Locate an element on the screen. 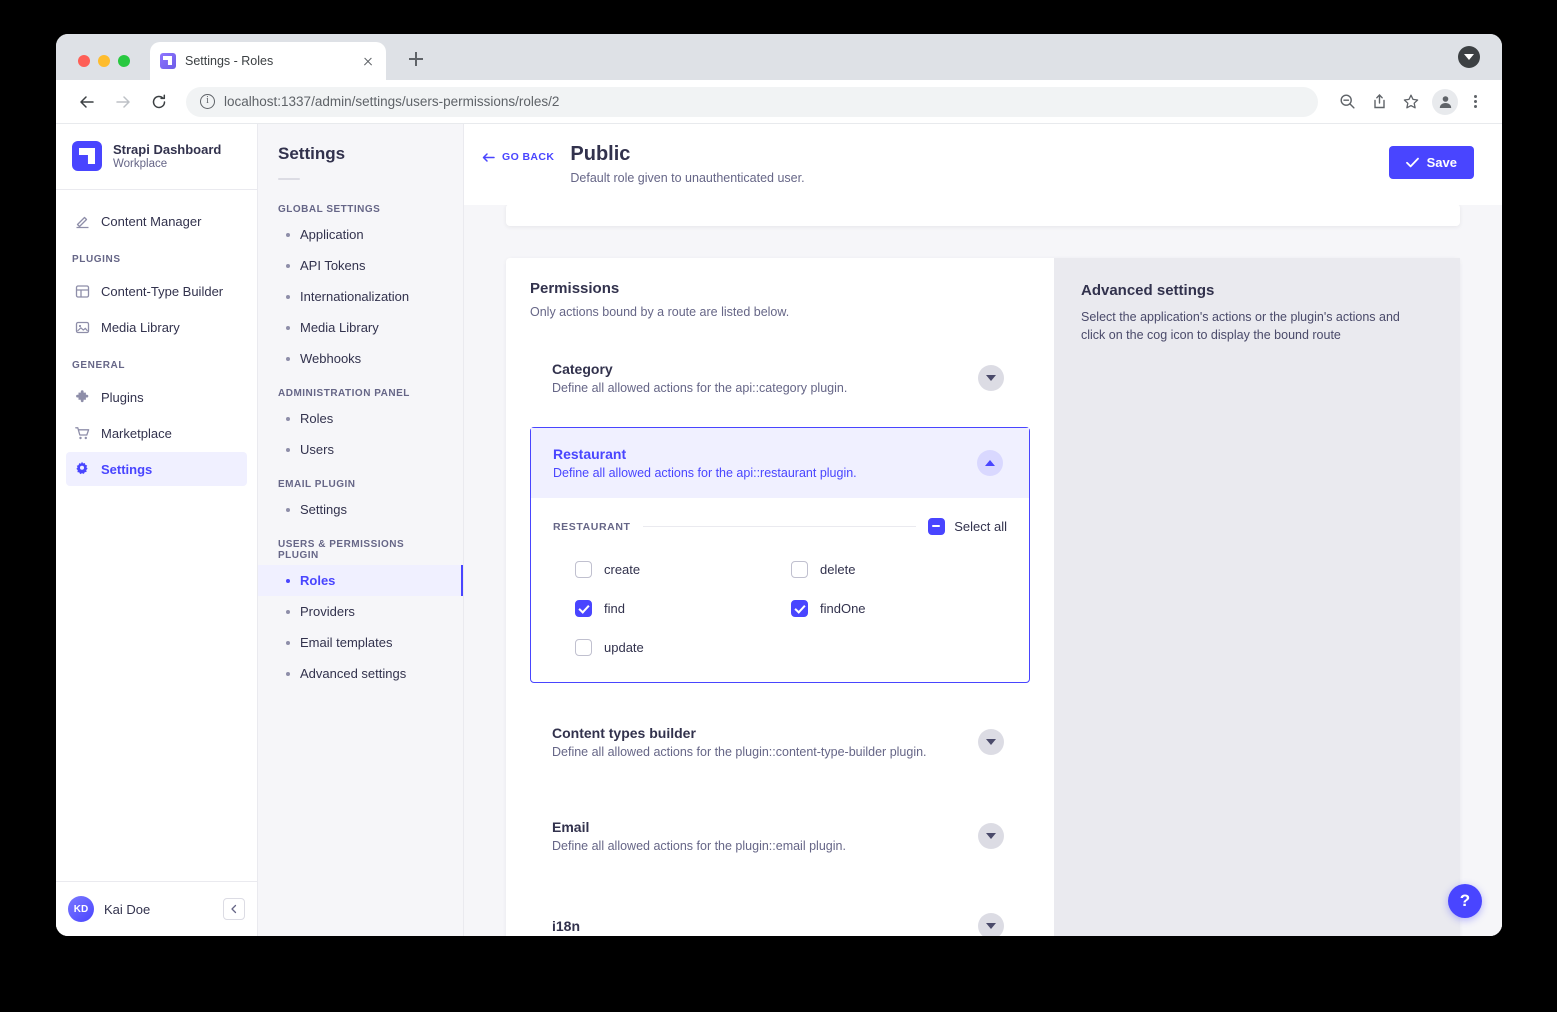 This screenshot has width=1557, height=1012. arrow-left-icon is located at coordinates (87, 102).